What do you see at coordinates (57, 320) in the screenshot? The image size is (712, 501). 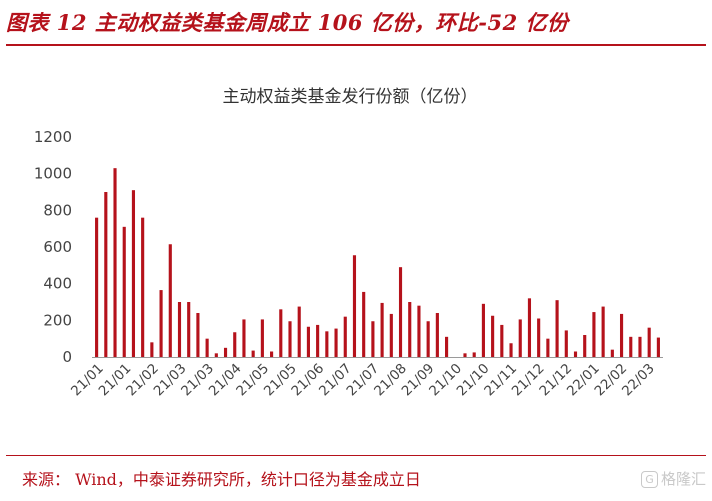 I see `y-tick-label: 200` at bounding box center [57, 320].